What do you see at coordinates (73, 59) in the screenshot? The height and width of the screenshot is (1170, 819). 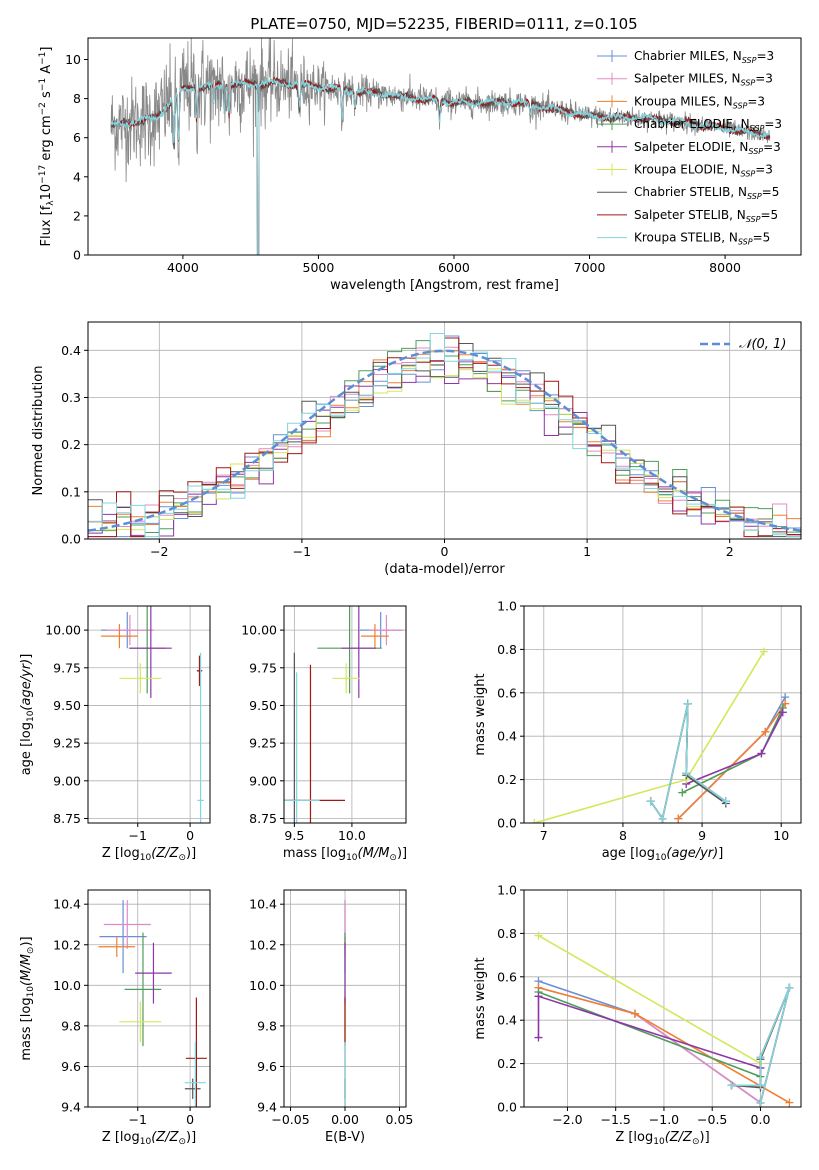 I see `y-tick-label: 10` at bounding box center [73, 59].